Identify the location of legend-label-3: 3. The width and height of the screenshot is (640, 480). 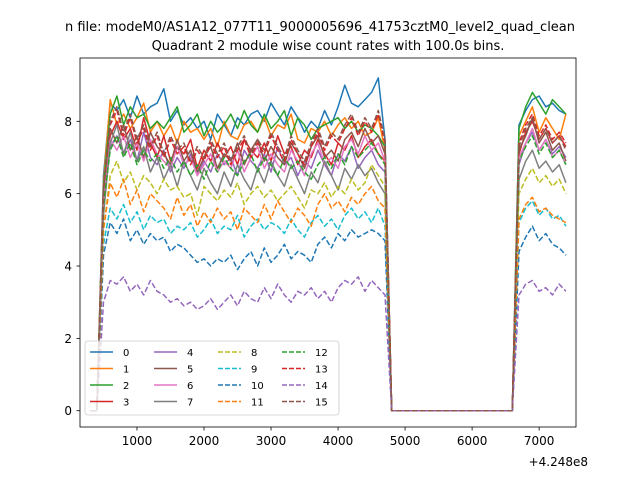
(126, 403).